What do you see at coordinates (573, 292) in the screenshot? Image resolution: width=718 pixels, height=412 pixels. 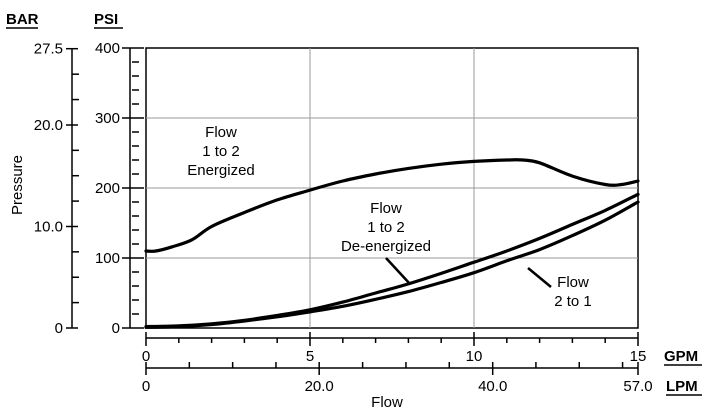 I see `annotation-flow-2-to-1: Flow 2 to 1` at bounding box center [573, 292].